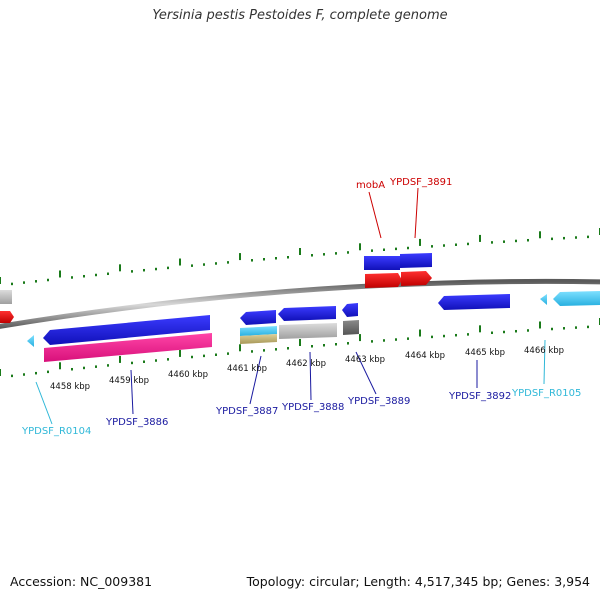  Describe the element at coordinates (312, 407) in the screenshot. I see `label-ypdsf3888: YPDSF_3888` at that location.